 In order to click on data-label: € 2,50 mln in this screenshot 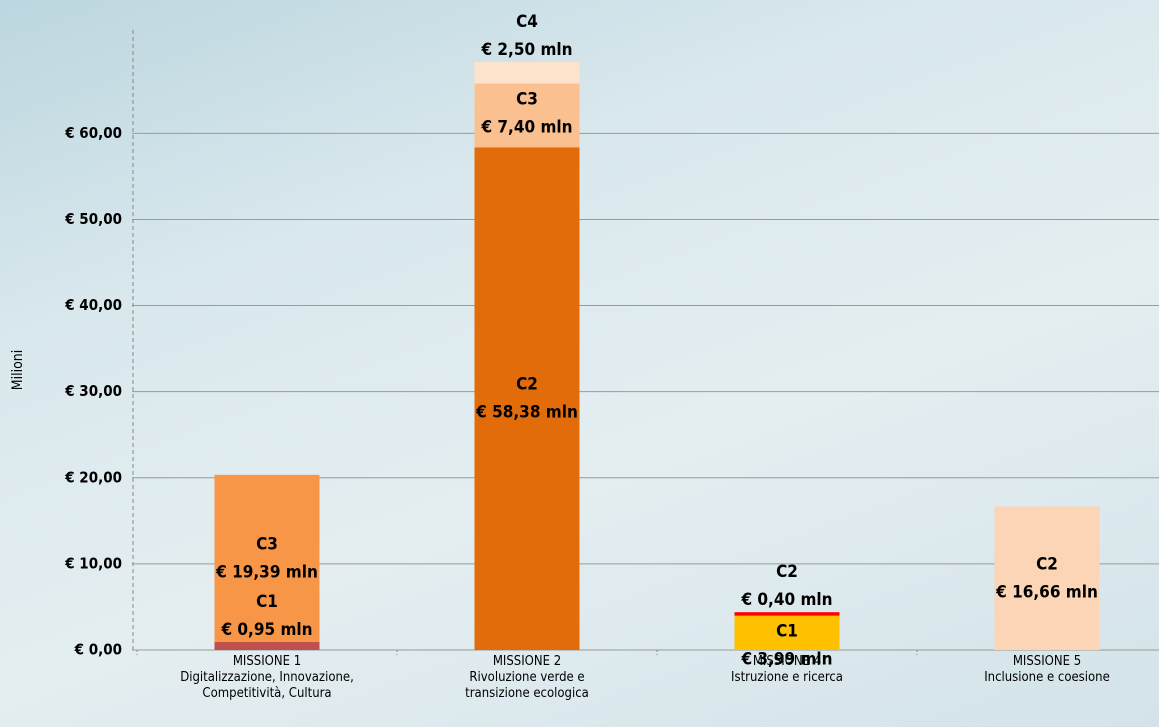, I will do `click(526, 50)`.